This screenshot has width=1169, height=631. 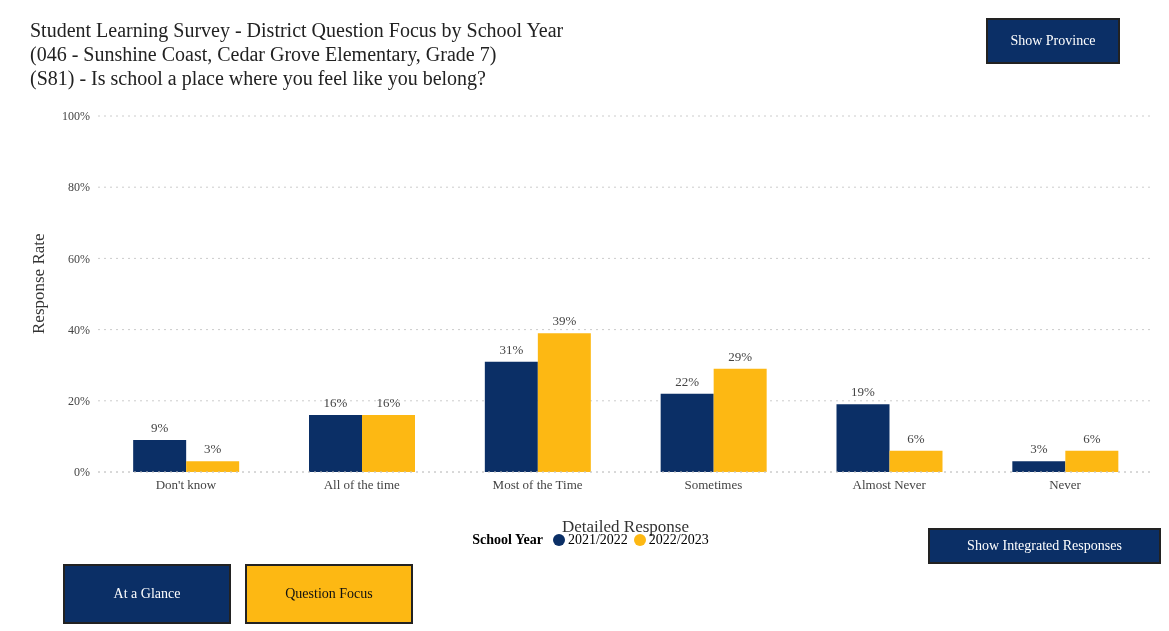 What do you see at coordinates (362, 485) in the screenshot?
I see `x-tick-label: All of the time` at bounding box center [362, 485].